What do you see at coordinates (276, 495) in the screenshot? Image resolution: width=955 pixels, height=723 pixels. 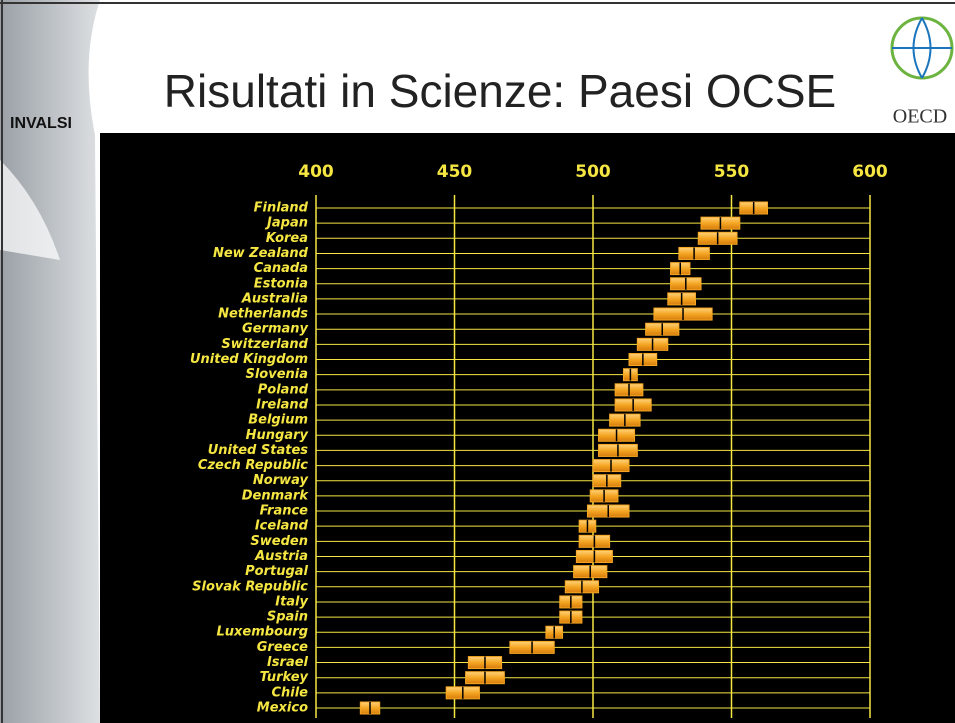 I see `category-label: Denmark` at bounding box center [276, 495].